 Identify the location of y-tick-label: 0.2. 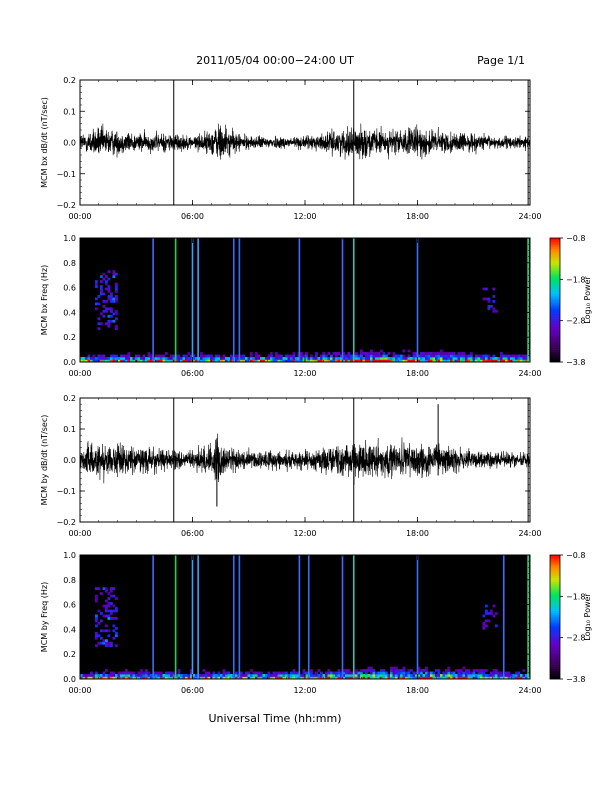
(69, 398).